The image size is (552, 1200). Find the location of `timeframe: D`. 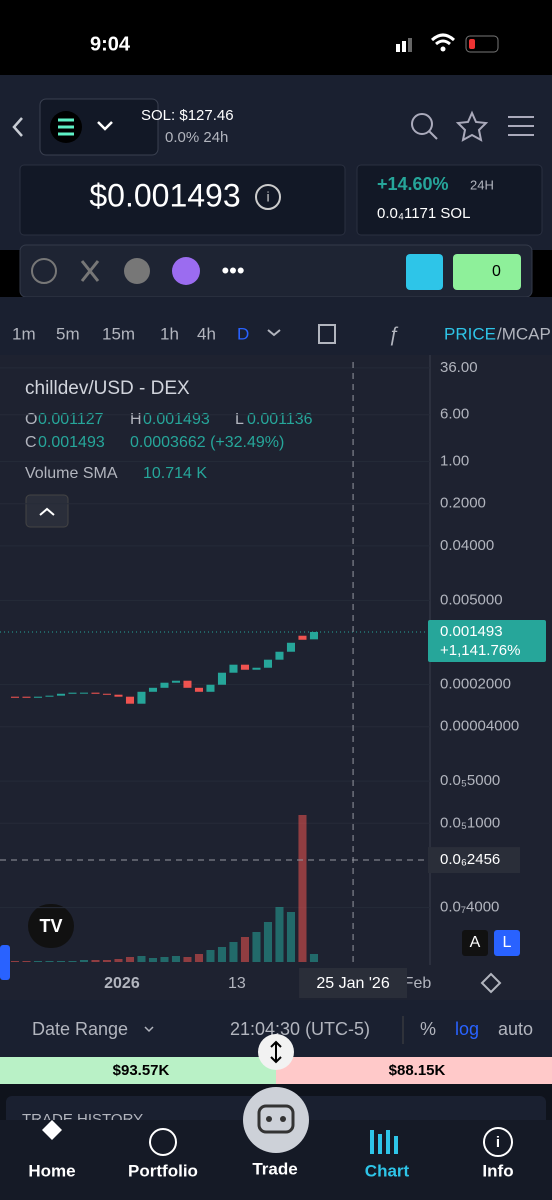

timeframe: D is located at coordinates (243, 333).